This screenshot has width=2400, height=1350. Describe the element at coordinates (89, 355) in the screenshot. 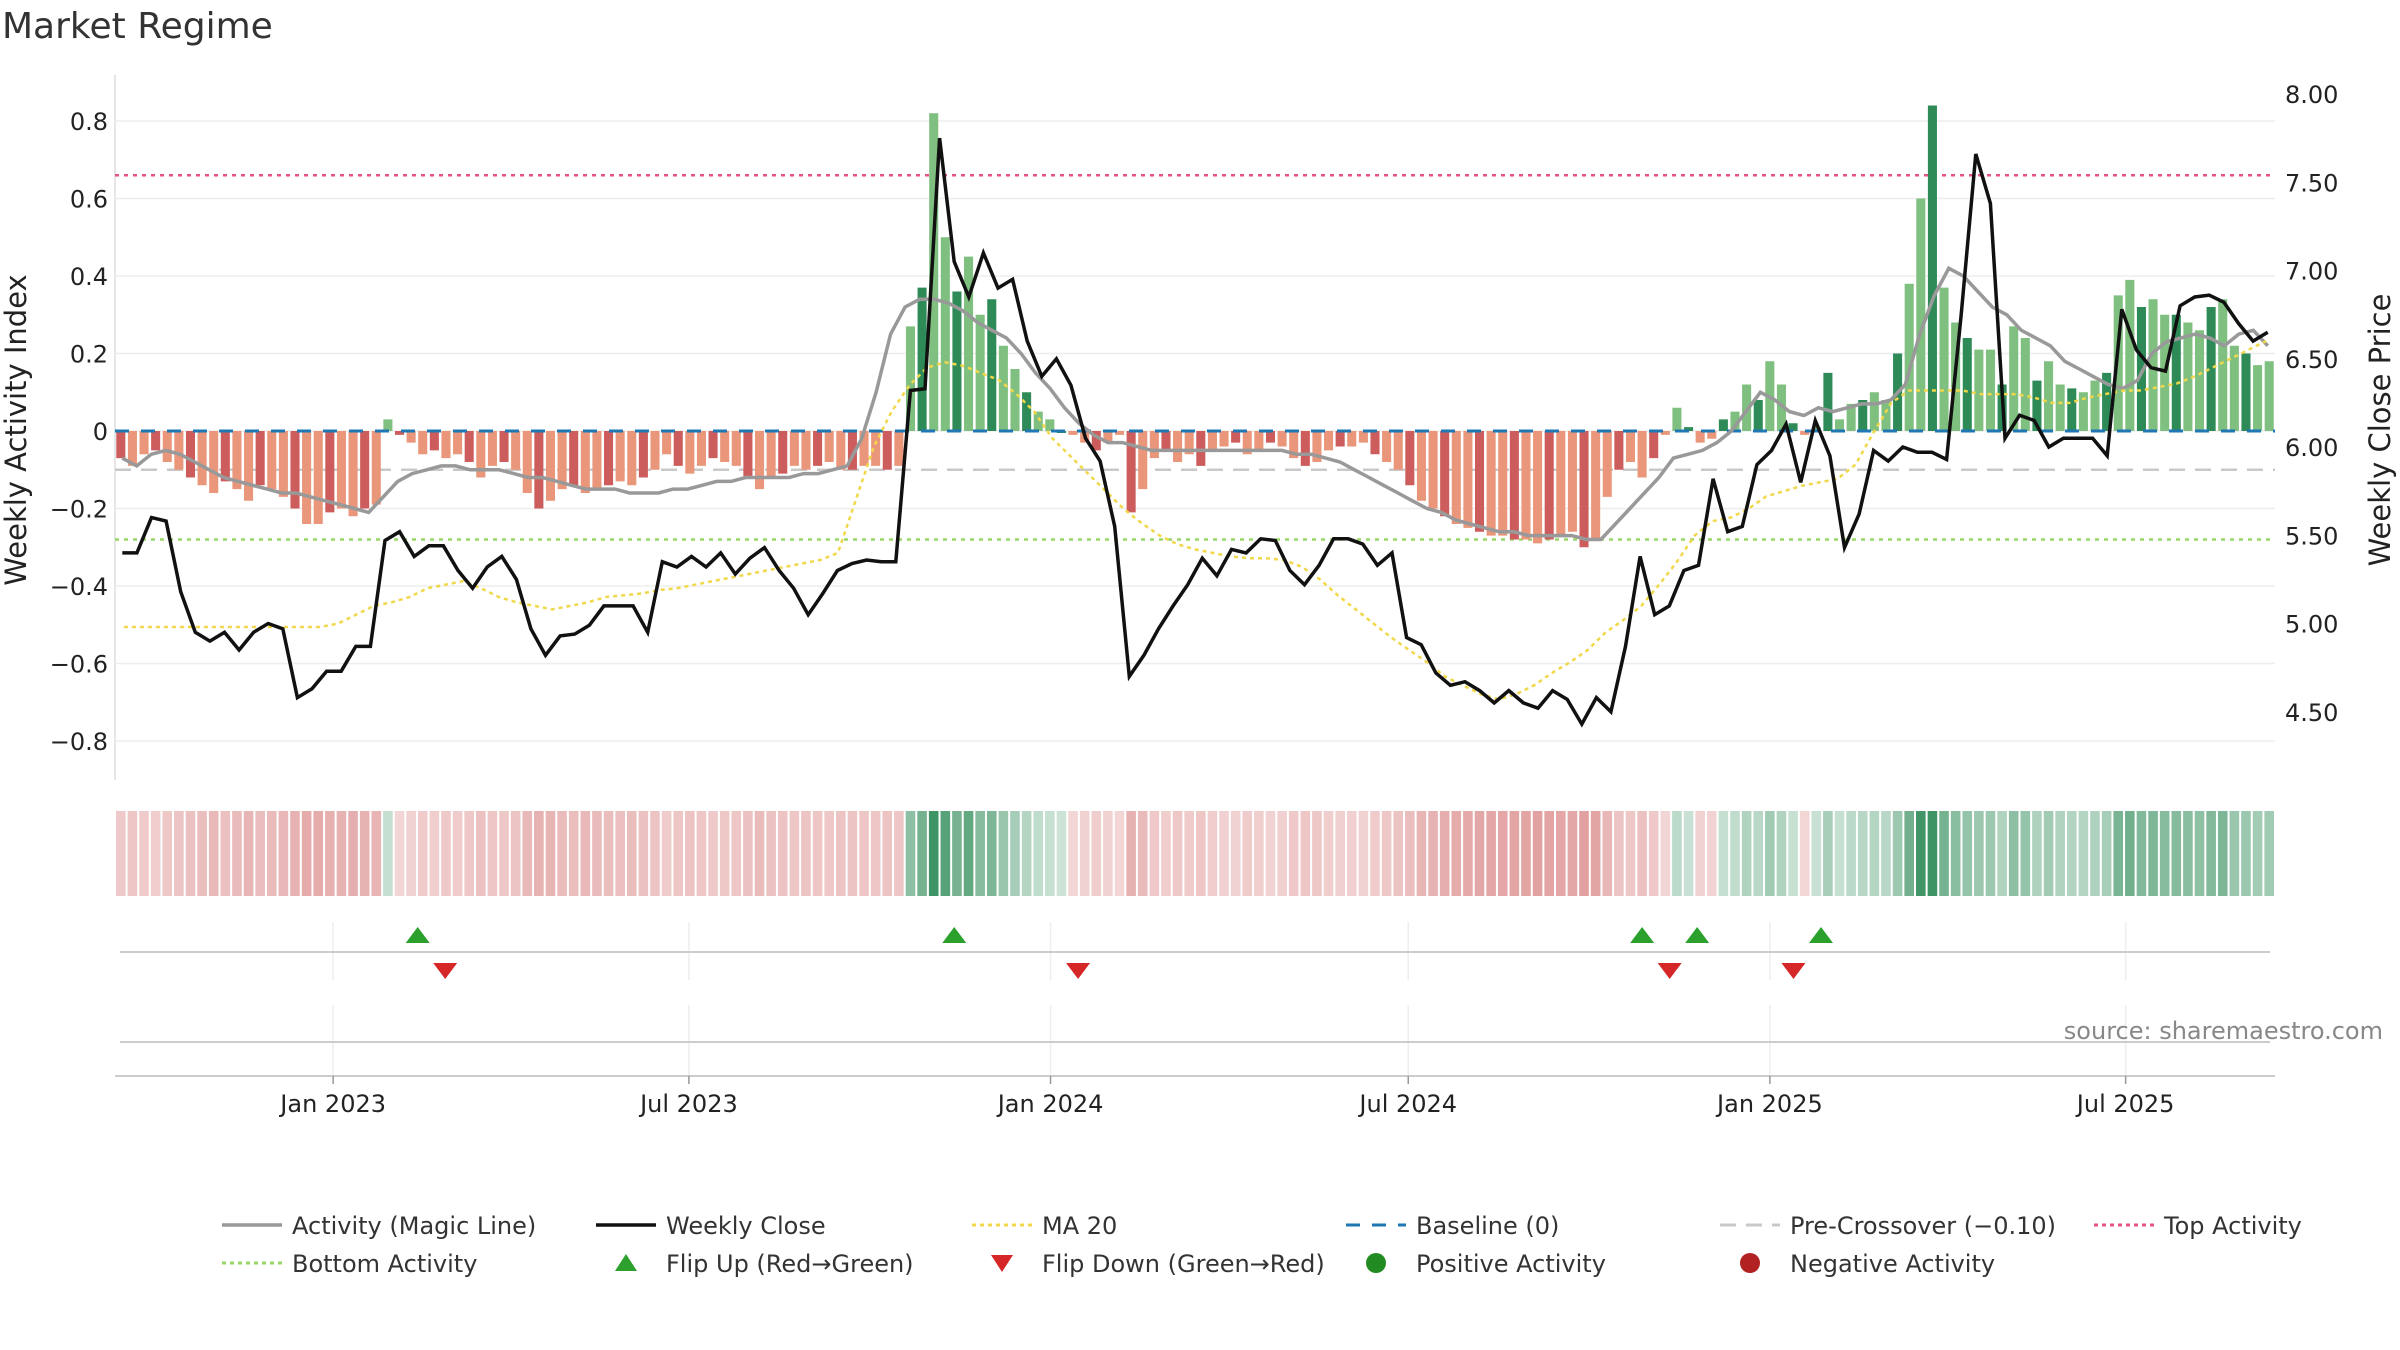

I see `y-left-tick-label: 0.2` at that location.